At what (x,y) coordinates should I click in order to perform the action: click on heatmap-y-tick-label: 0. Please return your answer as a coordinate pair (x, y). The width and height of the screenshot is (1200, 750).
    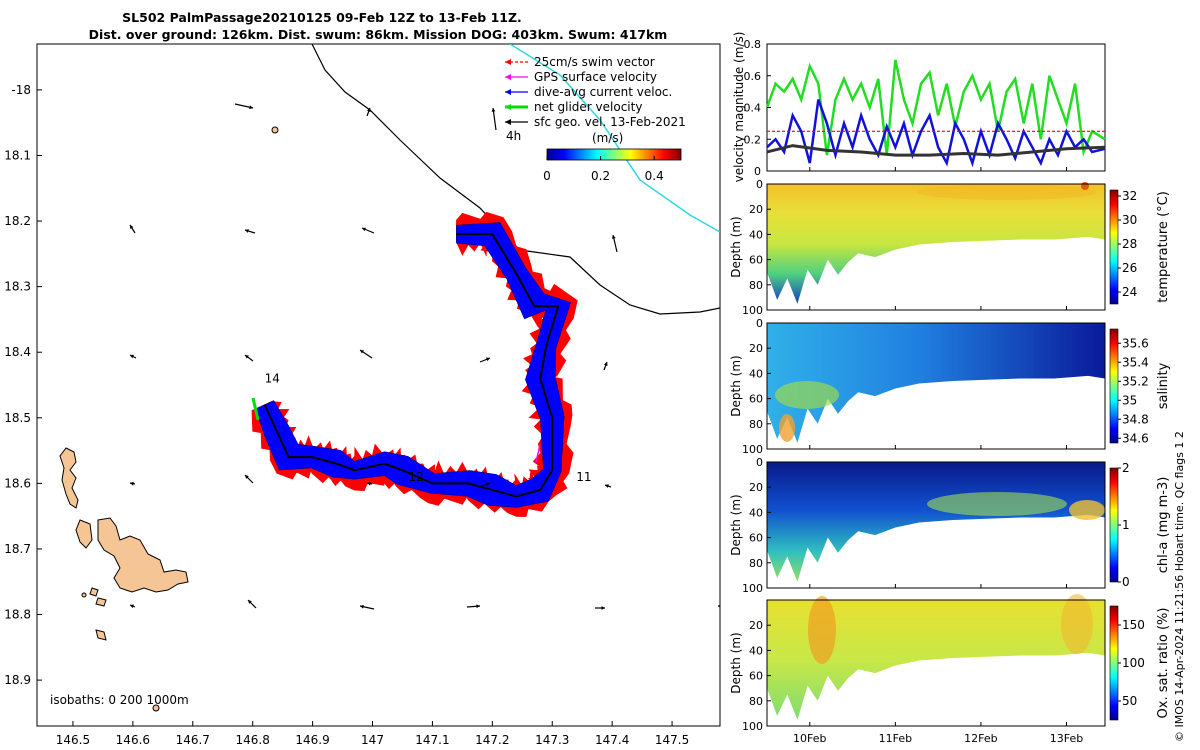
    Looking at the image, I should click on (759, 184).